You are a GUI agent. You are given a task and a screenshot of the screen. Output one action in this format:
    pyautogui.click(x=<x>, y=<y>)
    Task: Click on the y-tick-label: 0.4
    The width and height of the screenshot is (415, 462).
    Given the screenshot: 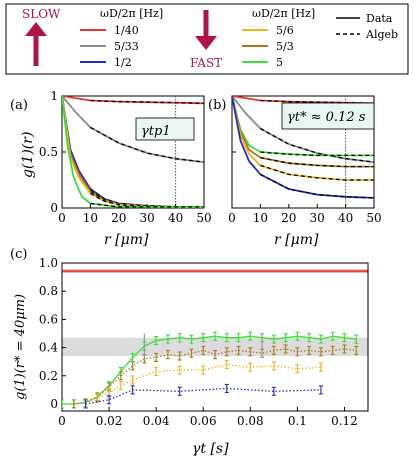 What is the action you would take?
    pyautogui.click(x=48, y=348)
    